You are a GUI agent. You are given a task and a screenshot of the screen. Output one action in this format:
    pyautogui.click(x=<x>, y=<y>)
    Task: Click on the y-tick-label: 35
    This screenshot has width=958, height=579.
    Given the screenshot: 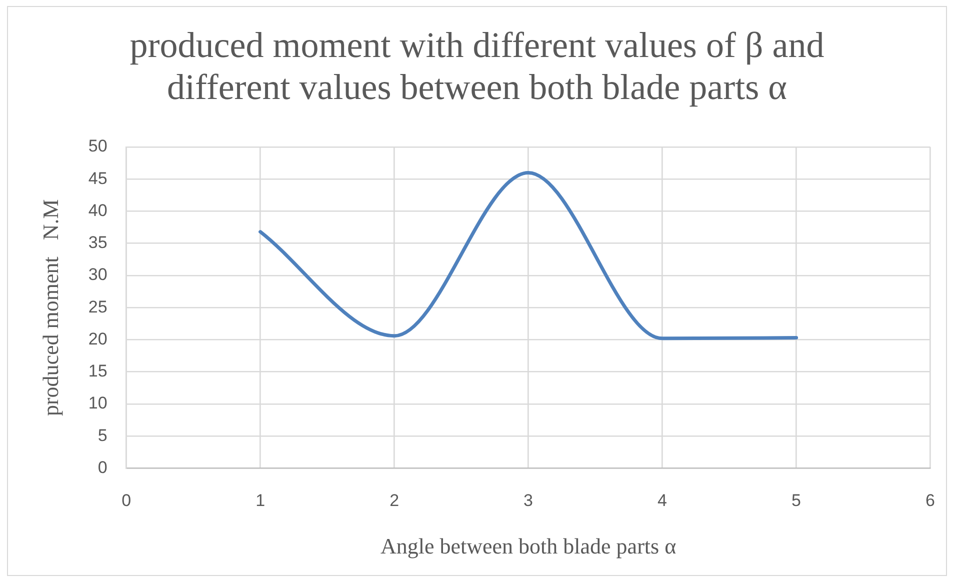 What is the action you would take?
    pyautogui.click(x=98, y=242)
    